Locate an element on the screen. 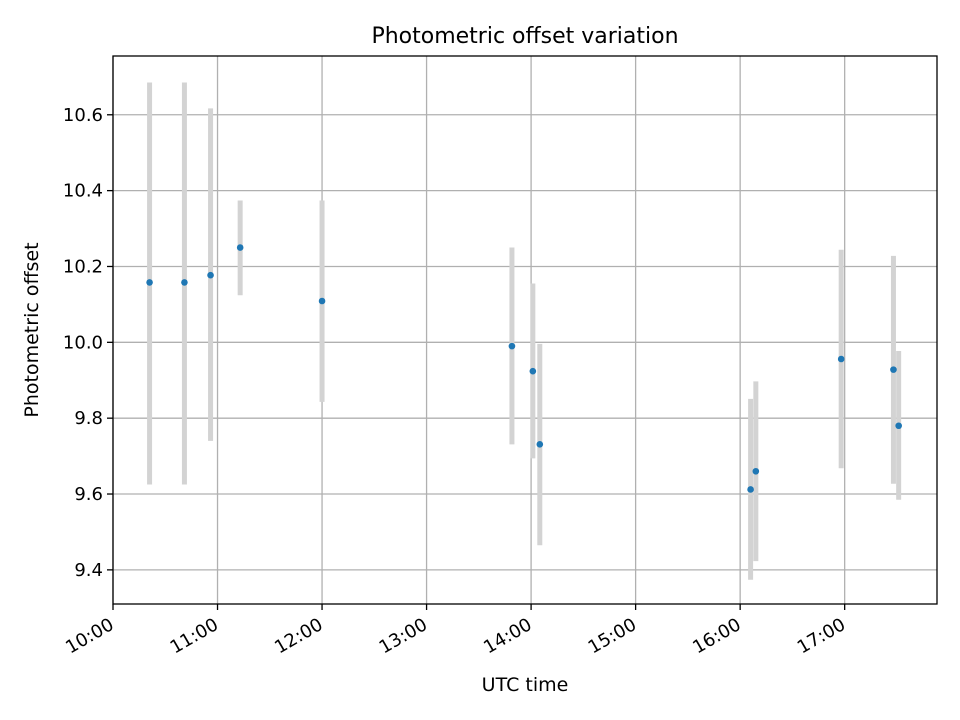 Image resolution: width=960 pixels, height=720 pixels. y-tick-label: 9.8 is located at coordinates (88, 418).